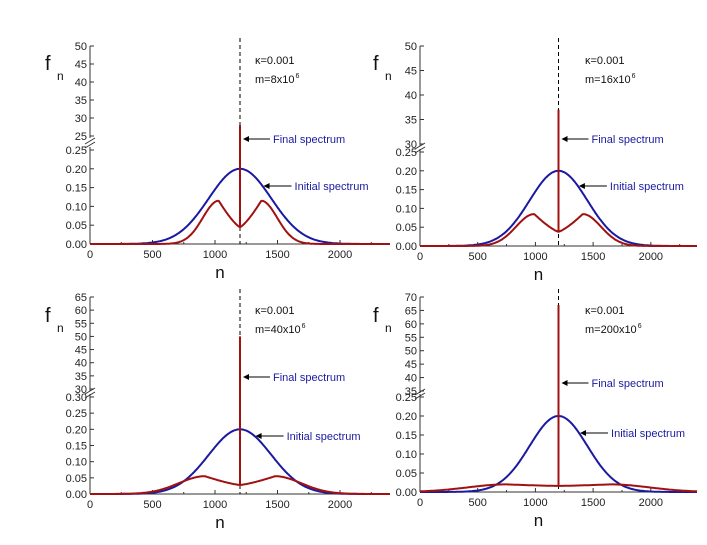 The width and height of the screenshot is (707, 545). I want to click on final-spectrum-line, so click(240, 222).